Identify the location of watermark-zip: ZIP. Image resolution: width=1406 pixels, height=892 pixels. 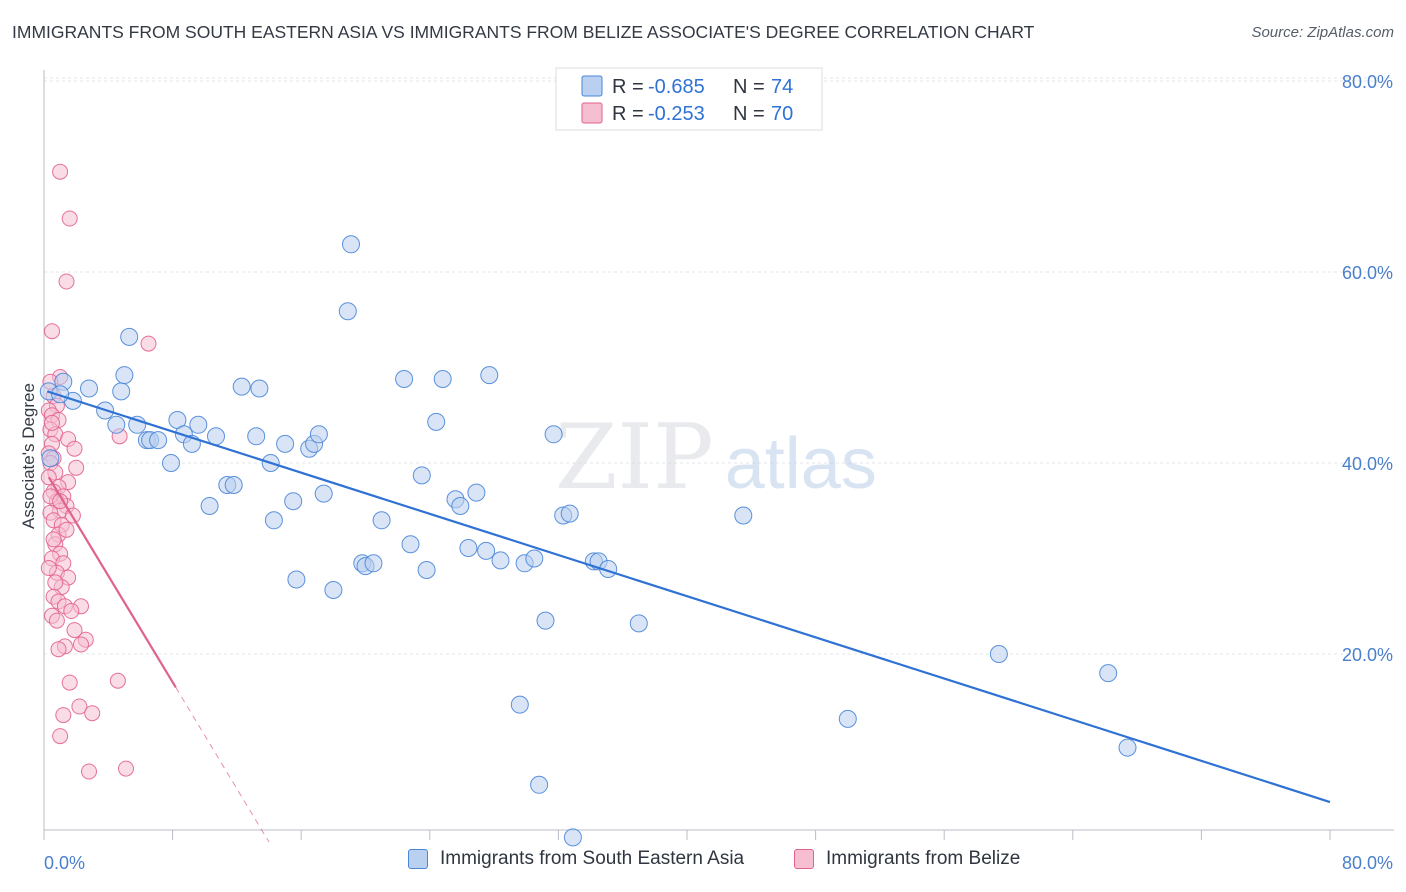
(634, 457).